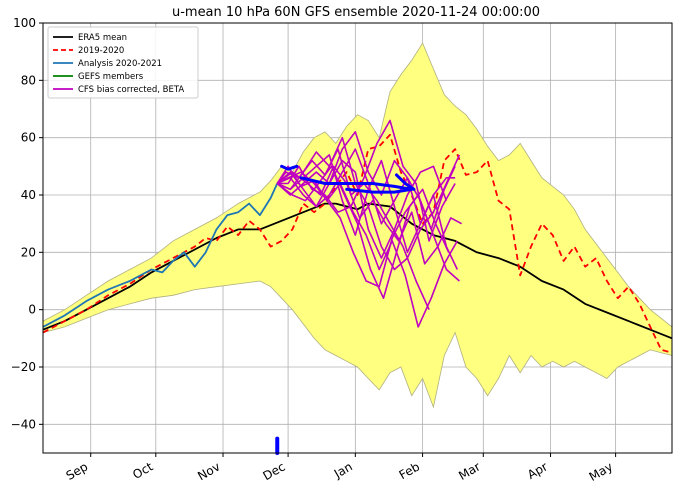  What do you see at coordinates (208, 471) in the screenshot?
I see `x-tick-label: Nov` at bounding box center [208, 471].